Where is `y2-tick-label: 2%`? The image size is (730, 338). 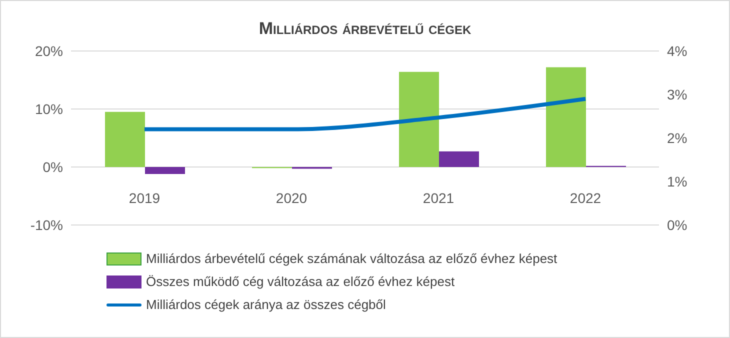
y2-tick-label: 2% is located at coordinates (677, 138).